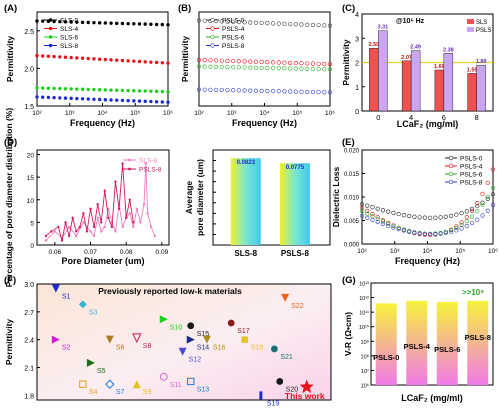 The image size is (500, 409). I want to click on bar-value-label: 1.55, so click(472, 70).